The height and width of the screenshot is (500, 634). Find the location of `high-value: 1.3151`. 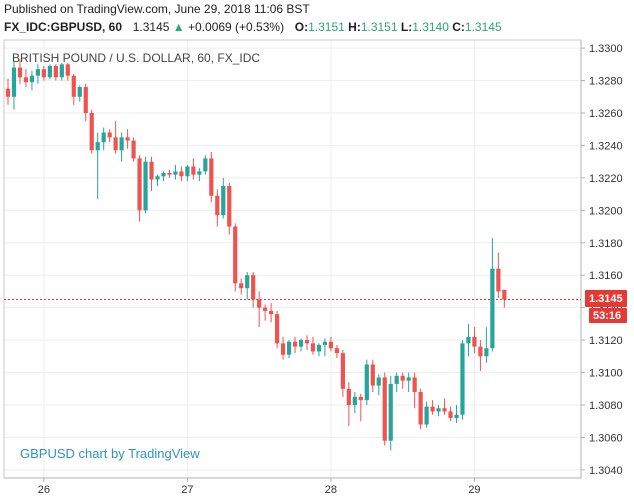

high-value: 1.3151 is located at coordinates (379, 27).